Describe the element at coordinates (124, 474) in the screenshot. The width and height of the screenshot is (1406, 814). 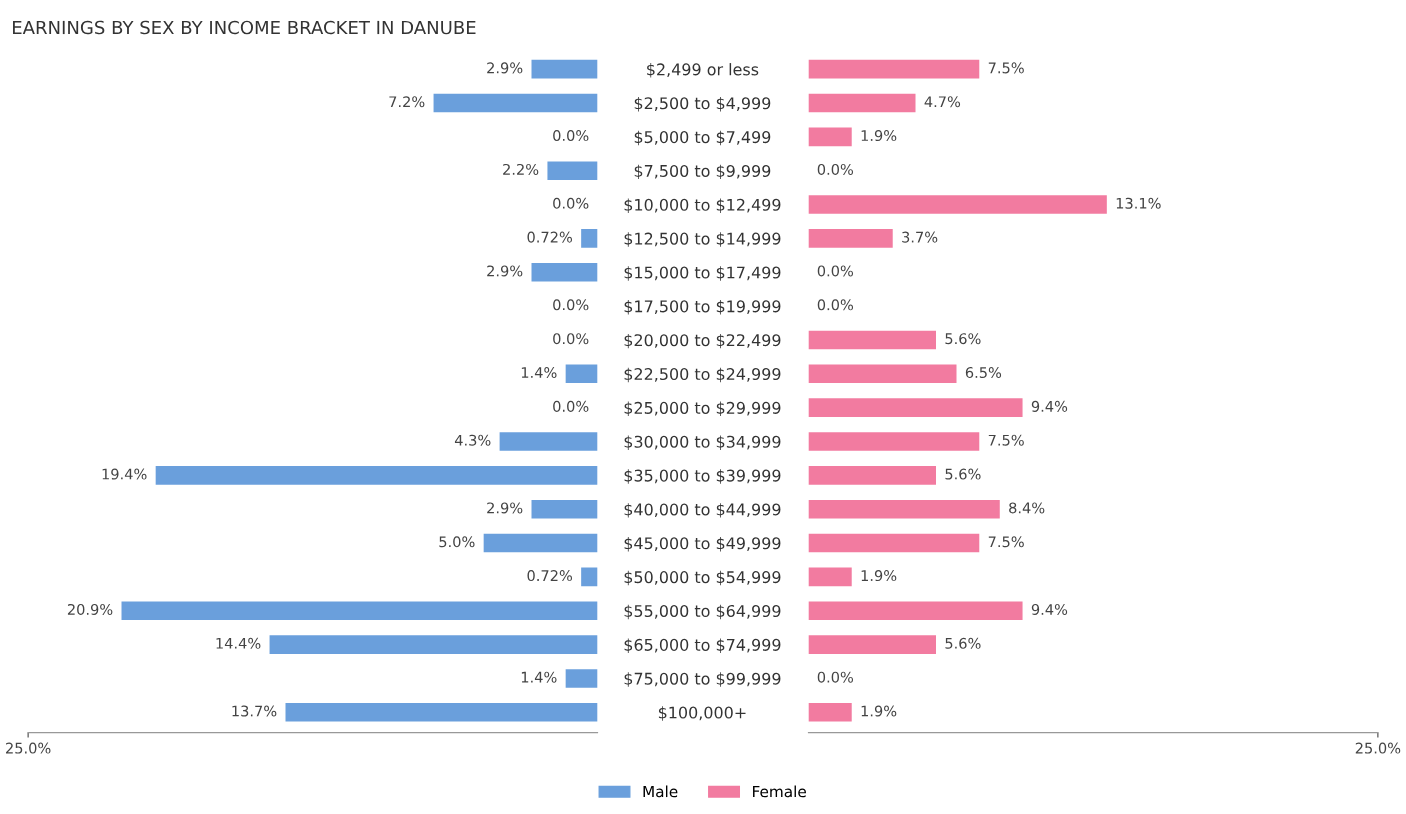
I see `data-label: 19.4%` at that location.